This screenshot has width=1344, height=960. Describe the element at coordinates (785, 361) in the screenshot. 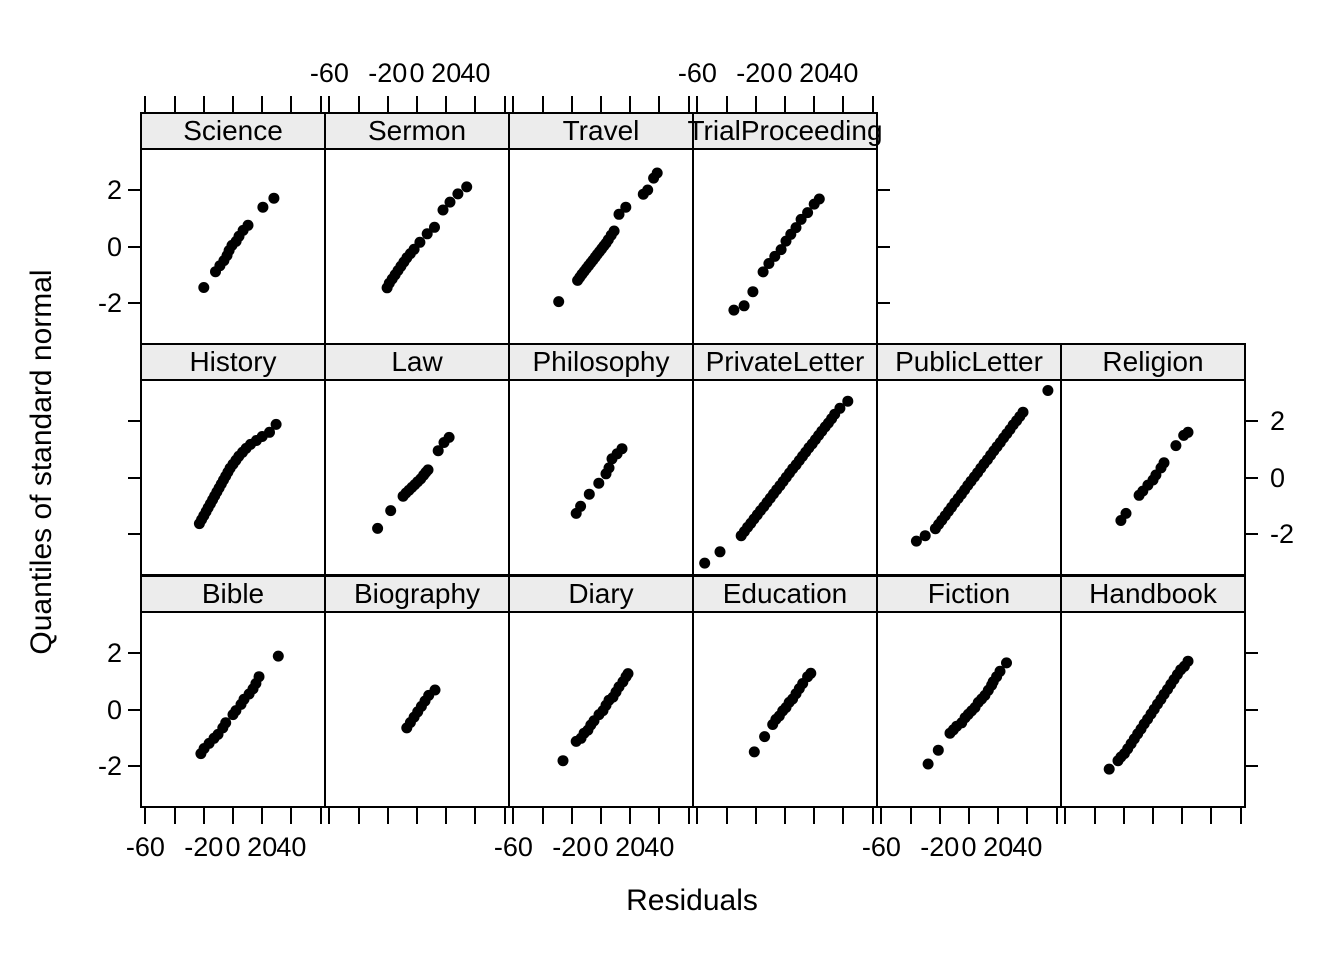

I see `strip-label: PrivateLetter` at that location.